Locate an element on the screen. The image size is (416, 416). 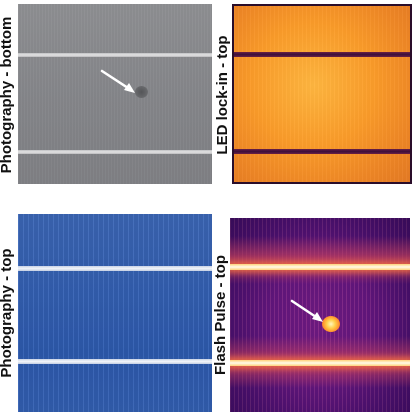
panel-label-flash-pulse-top: Flash Pulse - top is located at coordinates (221, 315).